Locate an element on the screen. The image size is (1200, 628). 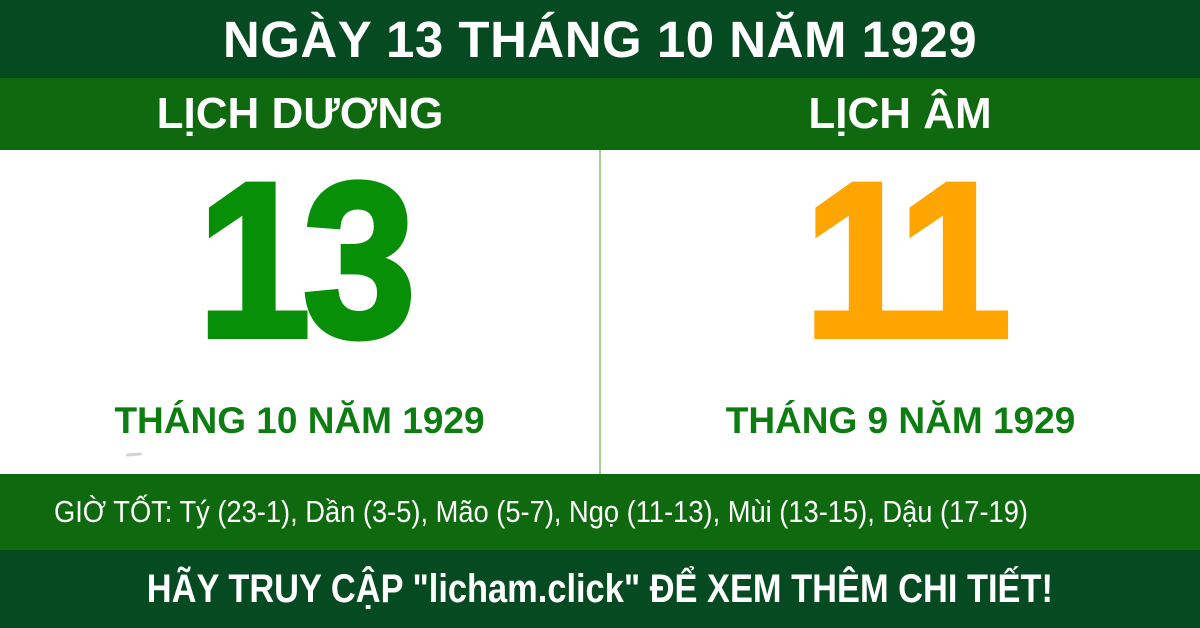
smudge-mark is located at coordinates (134, 454).